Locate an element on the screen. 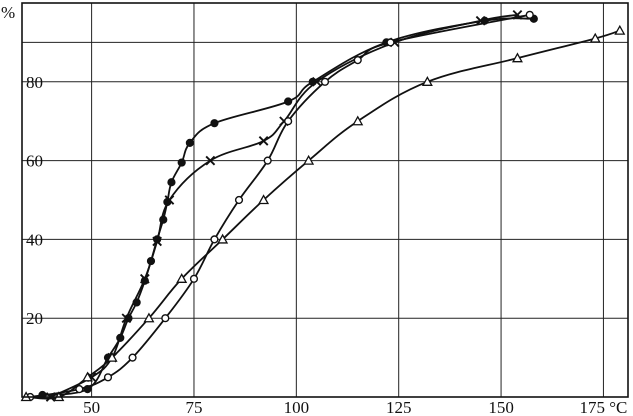 The image size is (633, 416). x-tick-label: 75 is located at coordinates (193, 407).